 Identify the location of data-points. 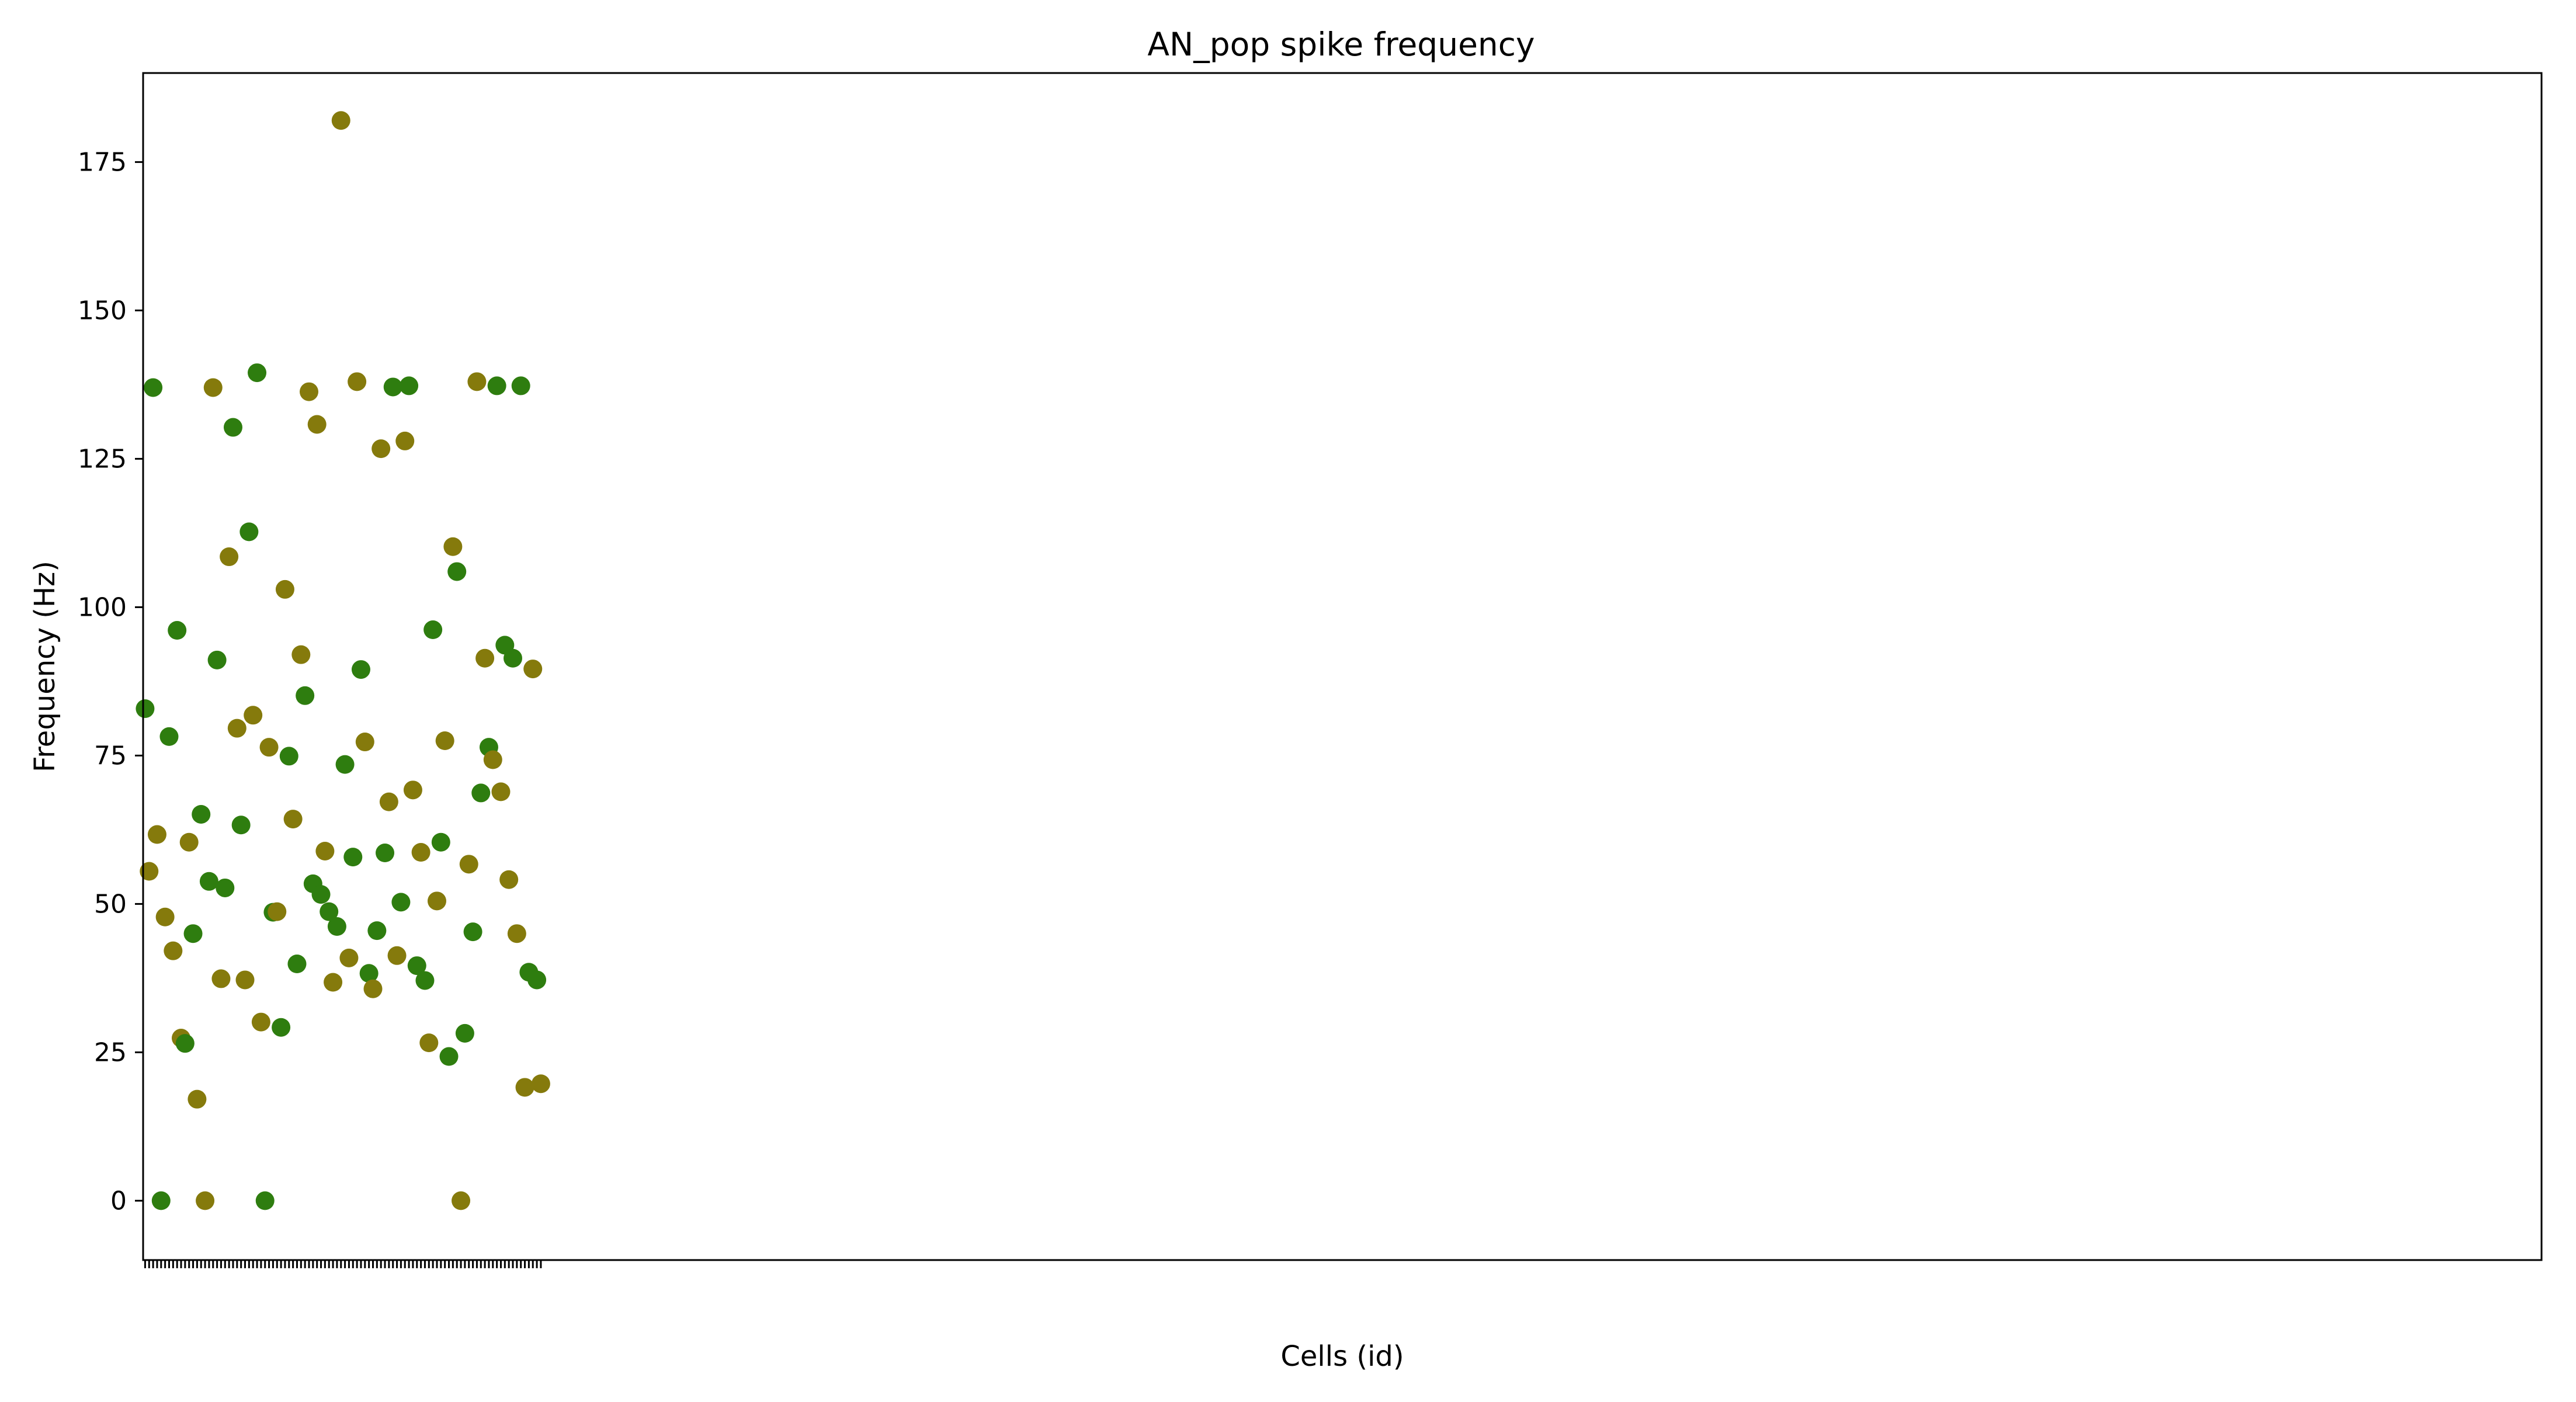
(343, 660).